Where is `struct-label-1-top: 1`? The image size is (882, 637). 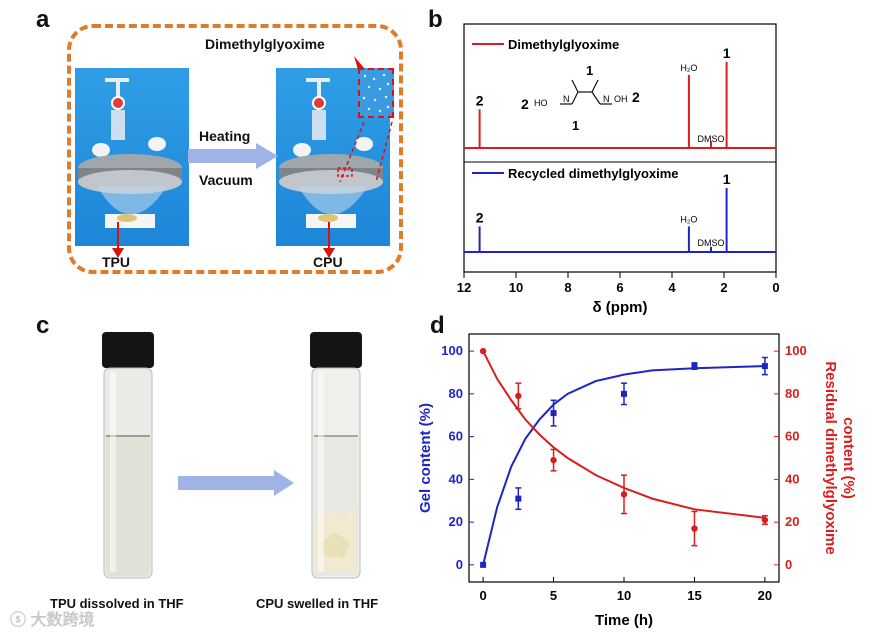 struct-label-1-top: 1 is located at coordinates (589, 70).